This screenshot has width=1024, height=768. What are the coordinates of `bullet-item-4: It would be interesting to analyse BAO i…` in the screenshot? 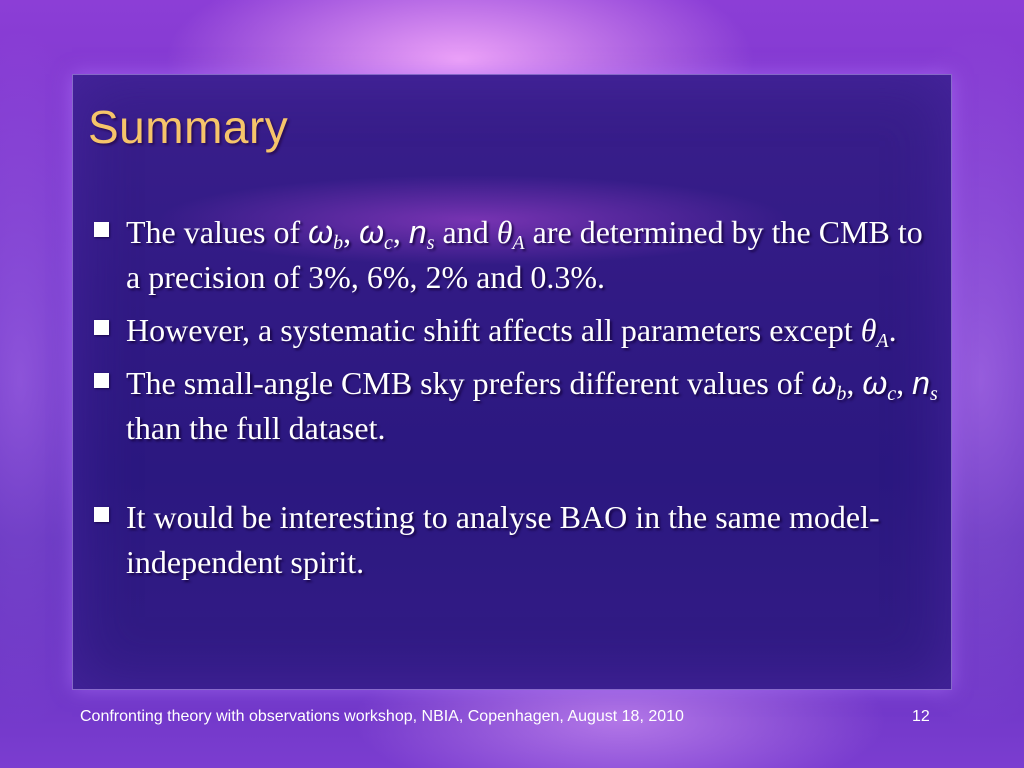 It's located at (517, 540).